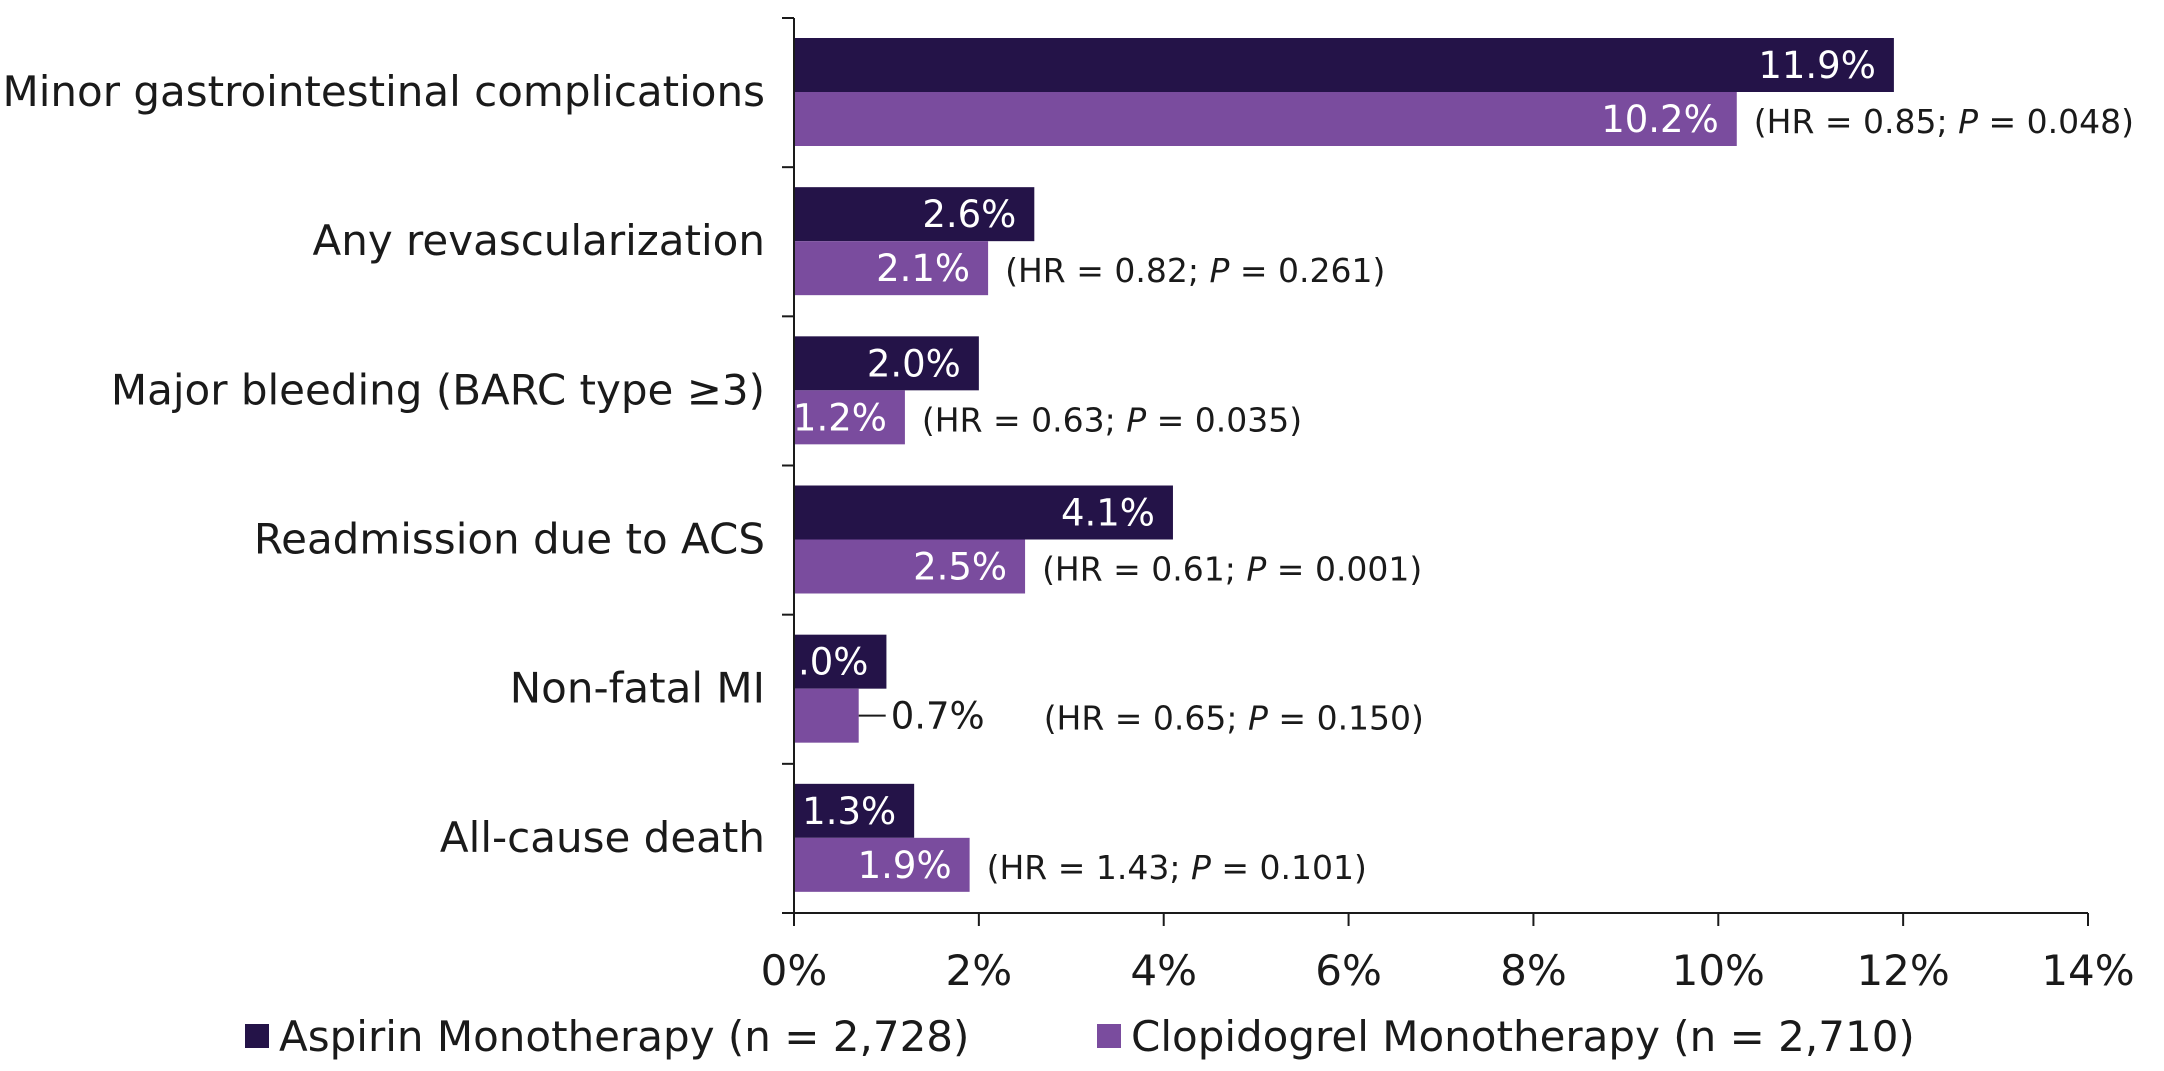 The height and width of the screenshot is (1071, 2164). Describe the element at coordinates (1108, 513) in the screenshot. I see `value-label-aspirin: 4.1%` at that location.